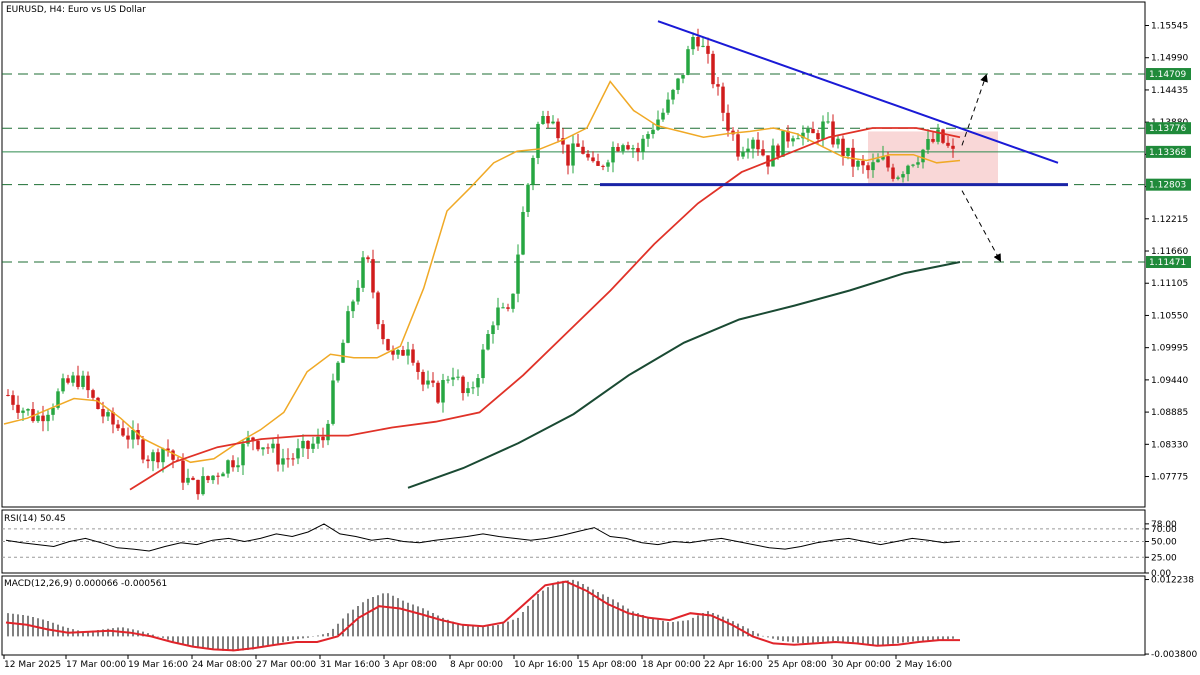 The image size is (1200, 675). What do you see at coordinates (1164, 543) in the screenshot?
I see `rsi-tick-label: 50.00` at bounding box center [1164, 543].